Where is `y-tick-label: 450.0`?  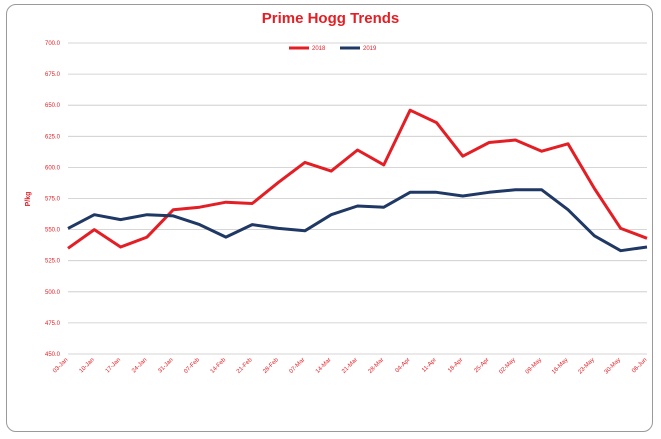 y-tick-label: 450.0 is located at coordinates (53, 355).